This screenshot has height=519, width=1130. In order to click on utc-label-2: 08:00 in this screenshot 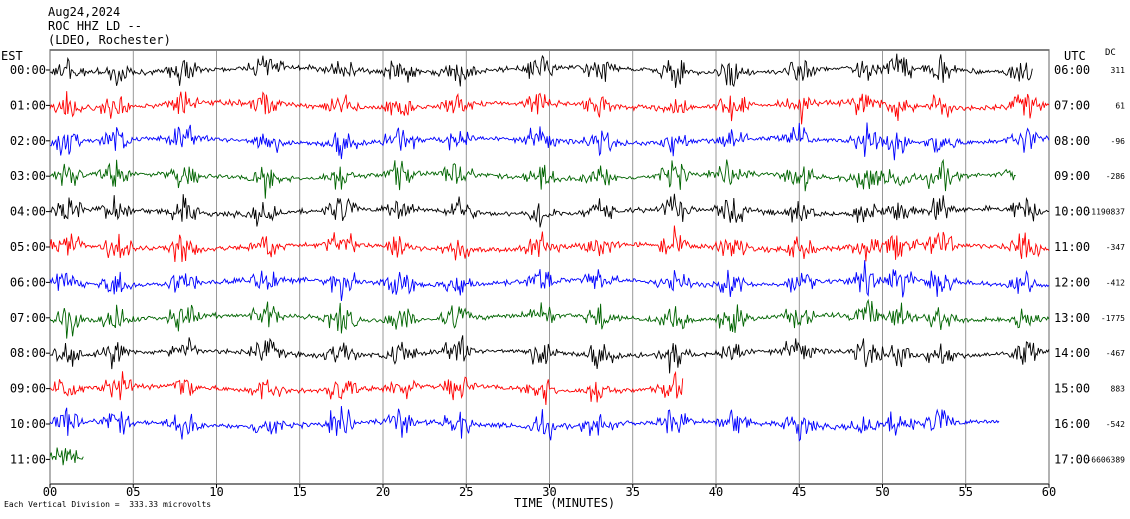, I will do `click(1072, 141)`.